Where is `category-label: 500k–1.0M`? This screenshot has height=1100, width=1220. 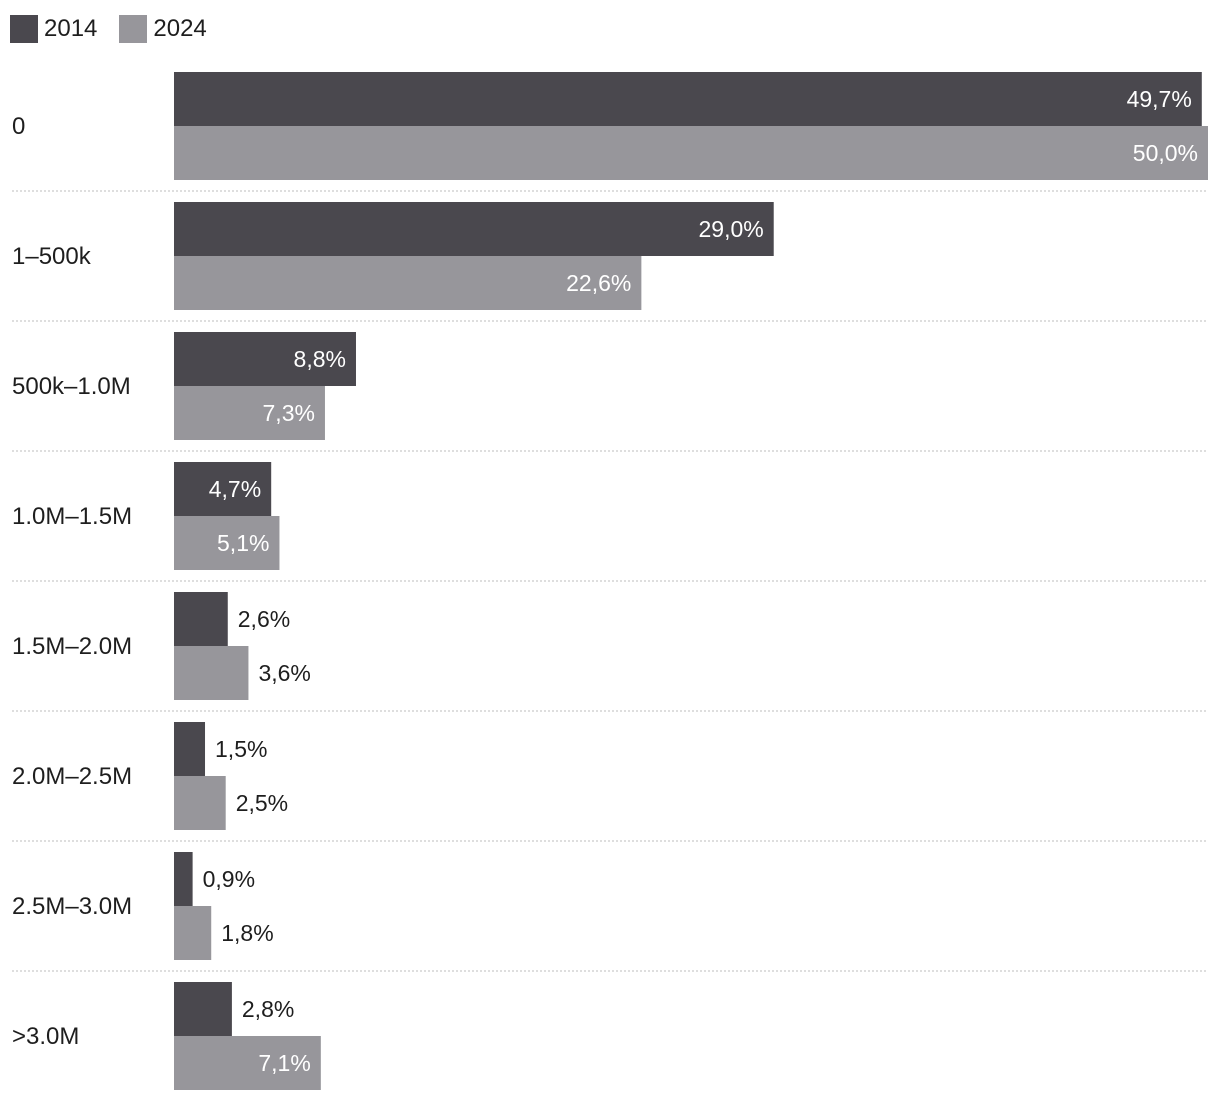
category-label: 500k–1.0M is located at coordinates (71, 386).